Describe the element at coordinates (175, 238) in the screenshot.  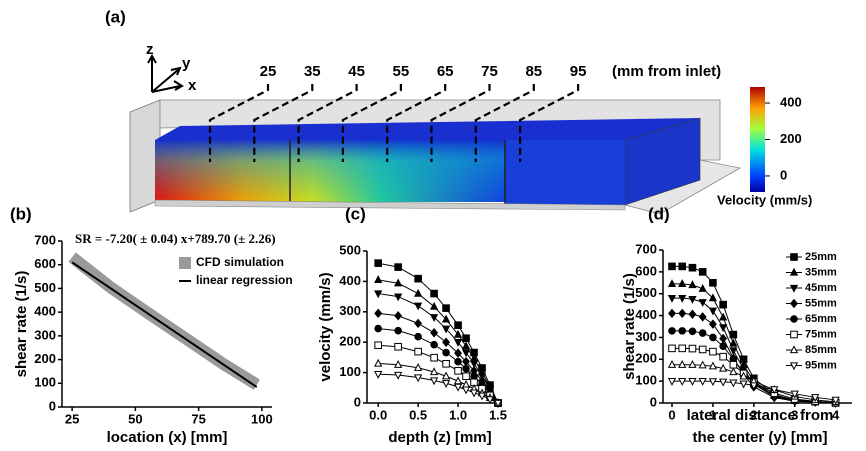
I see `annotation: SR = -7.20( ± 0.04) x+789.70 (± 2.26)` at that location.